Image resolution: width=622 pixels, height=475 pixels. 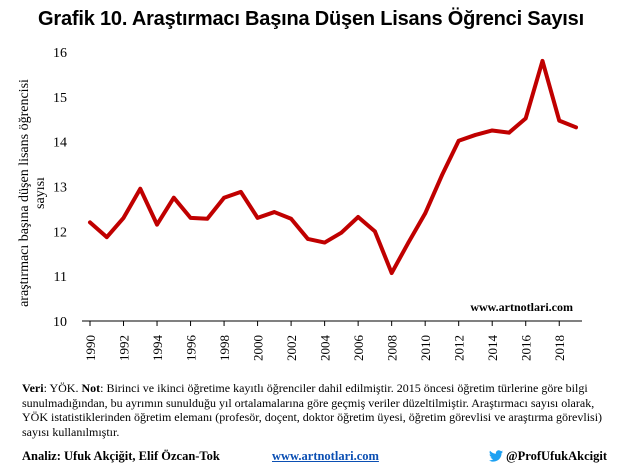 I want to click on x-tick-label: 1992, so click(x=124, y=348).